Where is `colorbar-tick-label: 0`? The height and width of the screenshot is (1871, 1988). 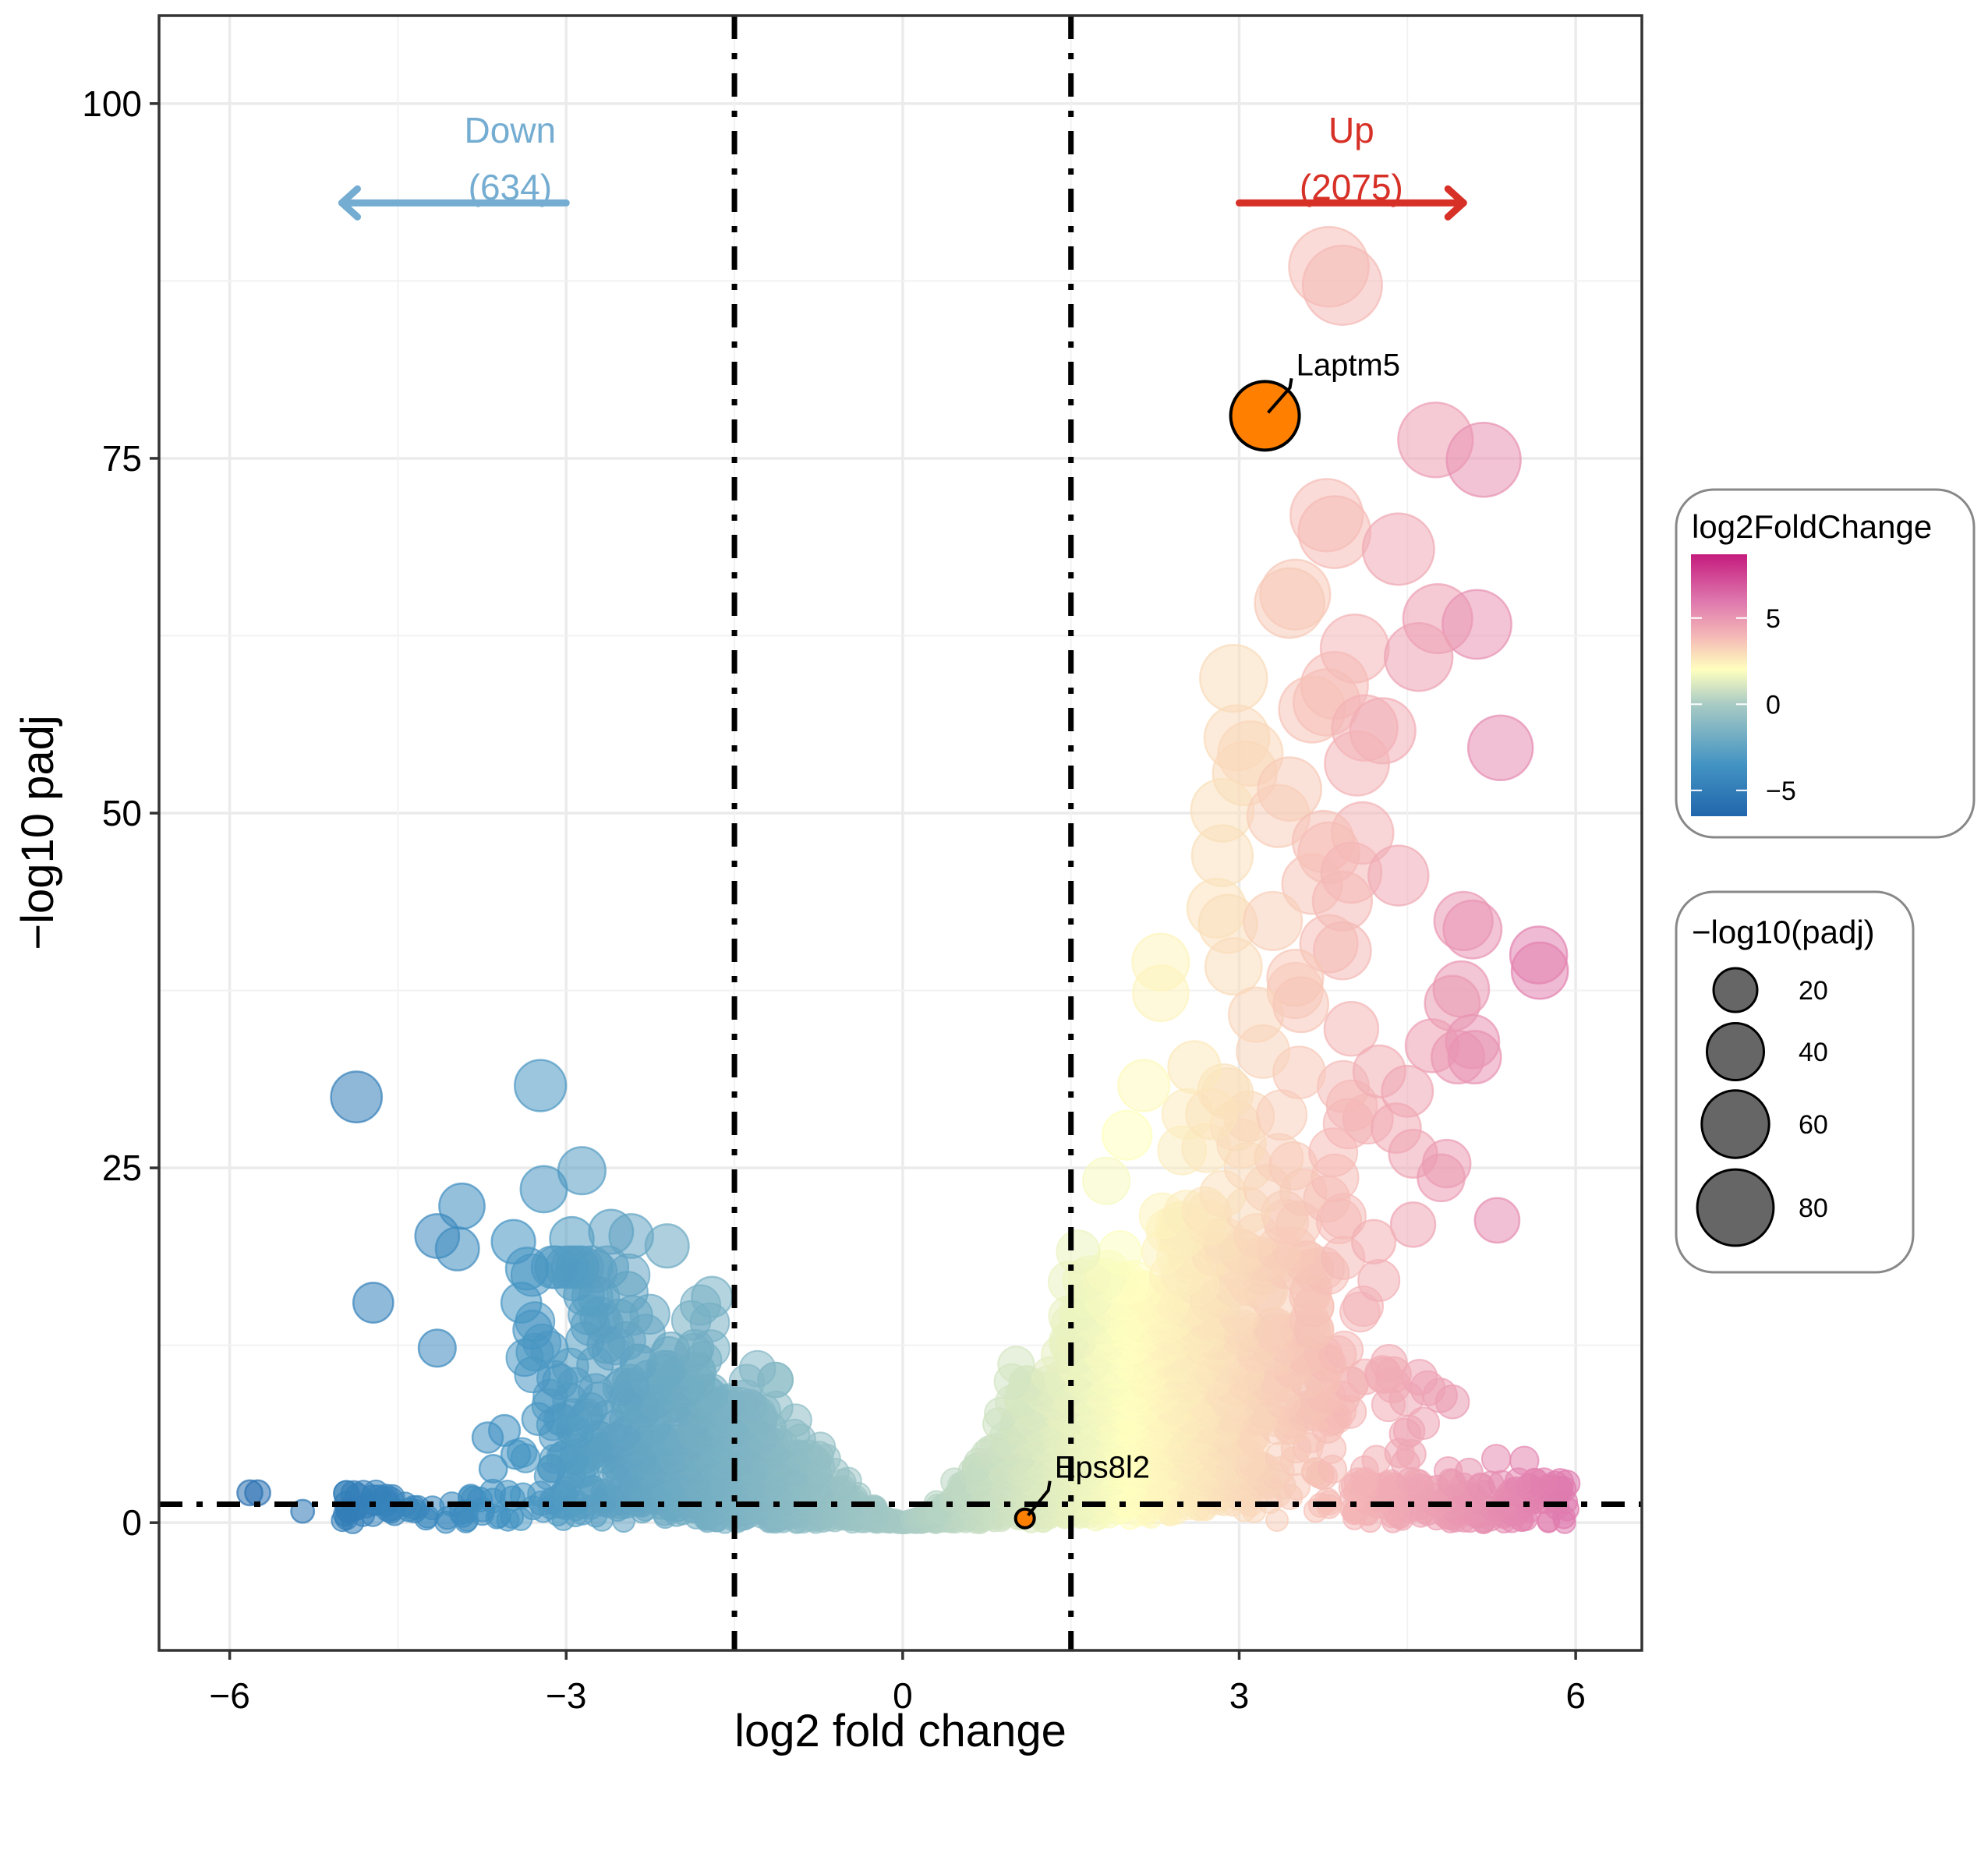 colorbar-tick-label: 0 is located at coordinates (1773, 705).